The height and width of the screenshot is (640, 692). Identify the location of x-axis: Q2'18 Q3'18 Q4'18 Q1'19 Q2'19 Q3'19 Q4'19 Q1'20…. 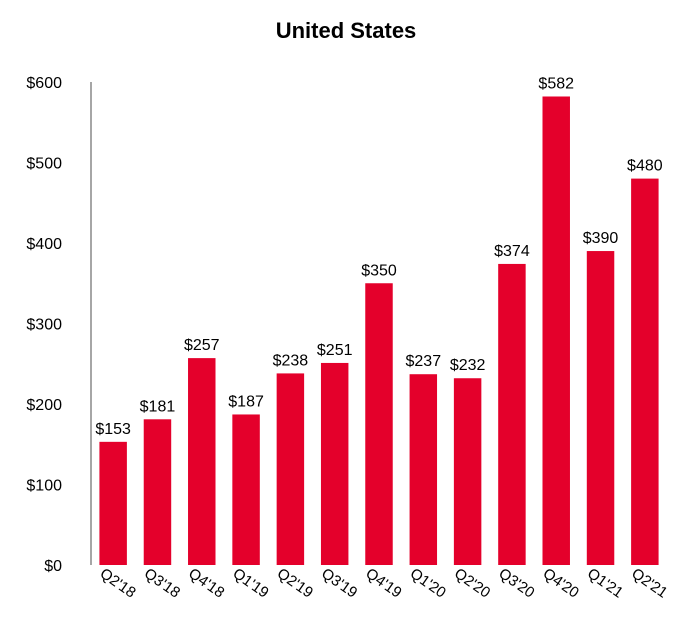
(384, 583).